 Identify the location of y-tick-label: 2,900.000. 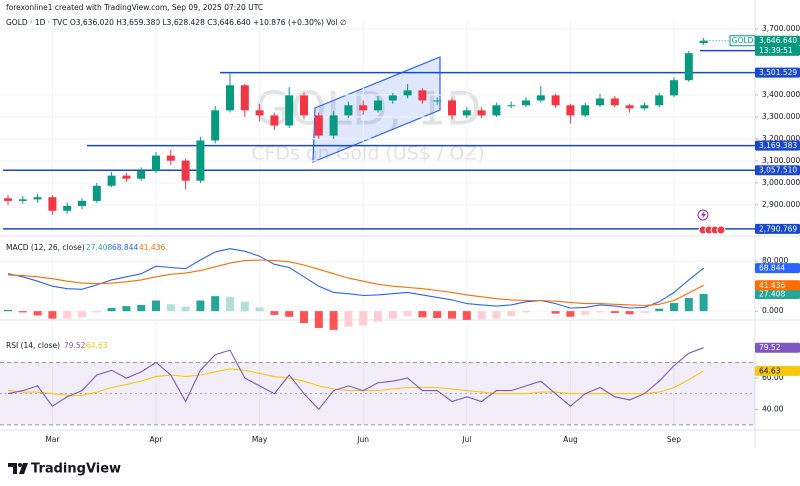
(781, 204).